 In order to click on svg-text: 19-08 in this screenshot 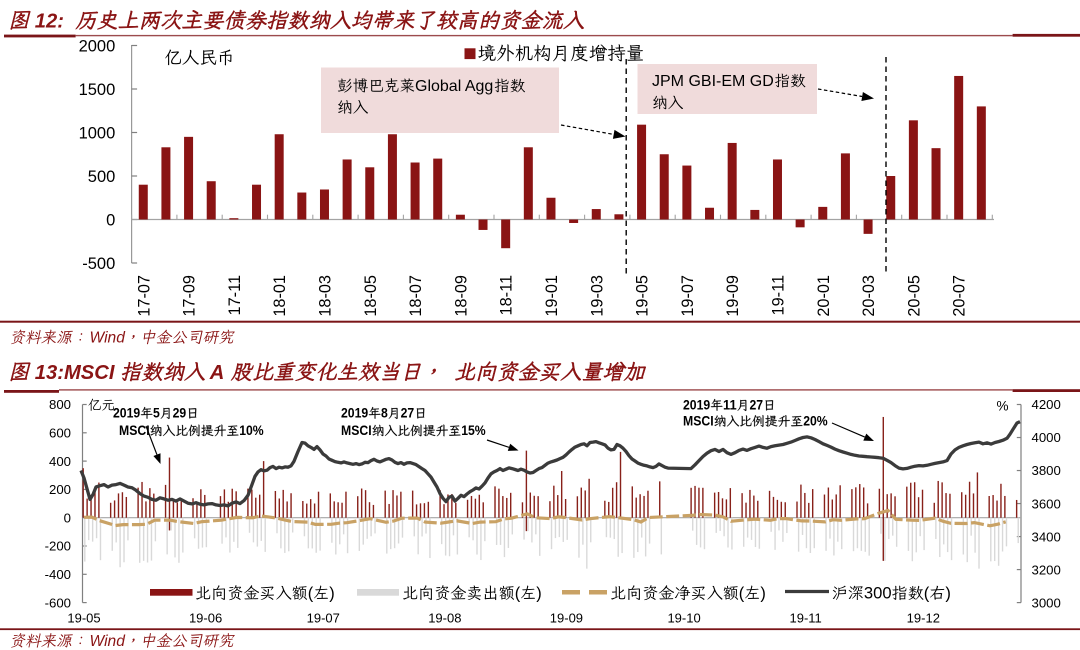, I will do `click(444, 618)`.